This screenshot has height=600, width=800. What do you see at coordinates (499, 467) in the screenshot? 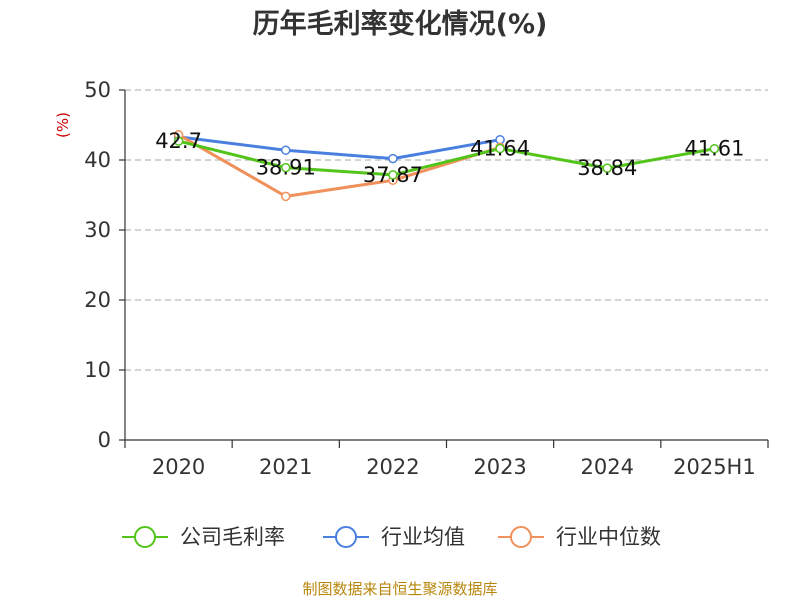
I see `x-tick-label: 2023` at bounding box center [499, 467].